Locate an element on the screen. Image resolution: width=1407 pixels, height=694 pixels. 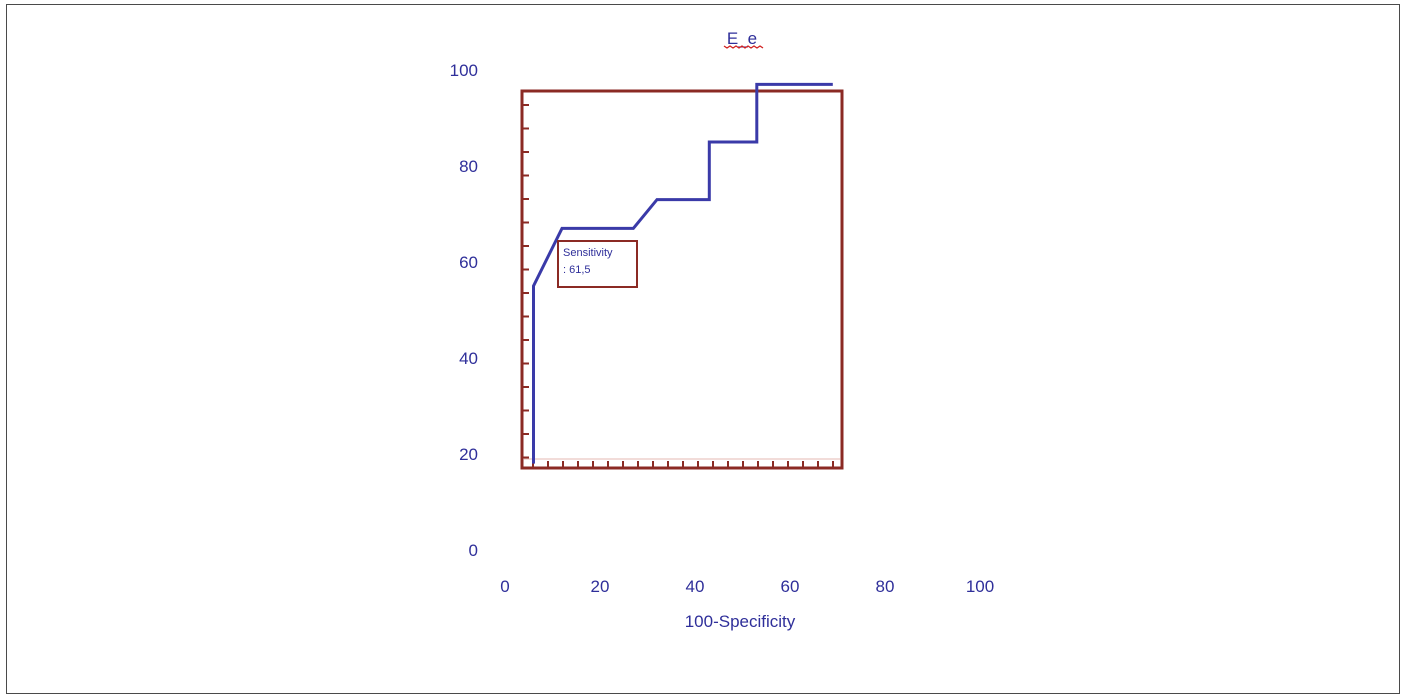
y-tick-label: 0 is located at coordinates (473, 550).